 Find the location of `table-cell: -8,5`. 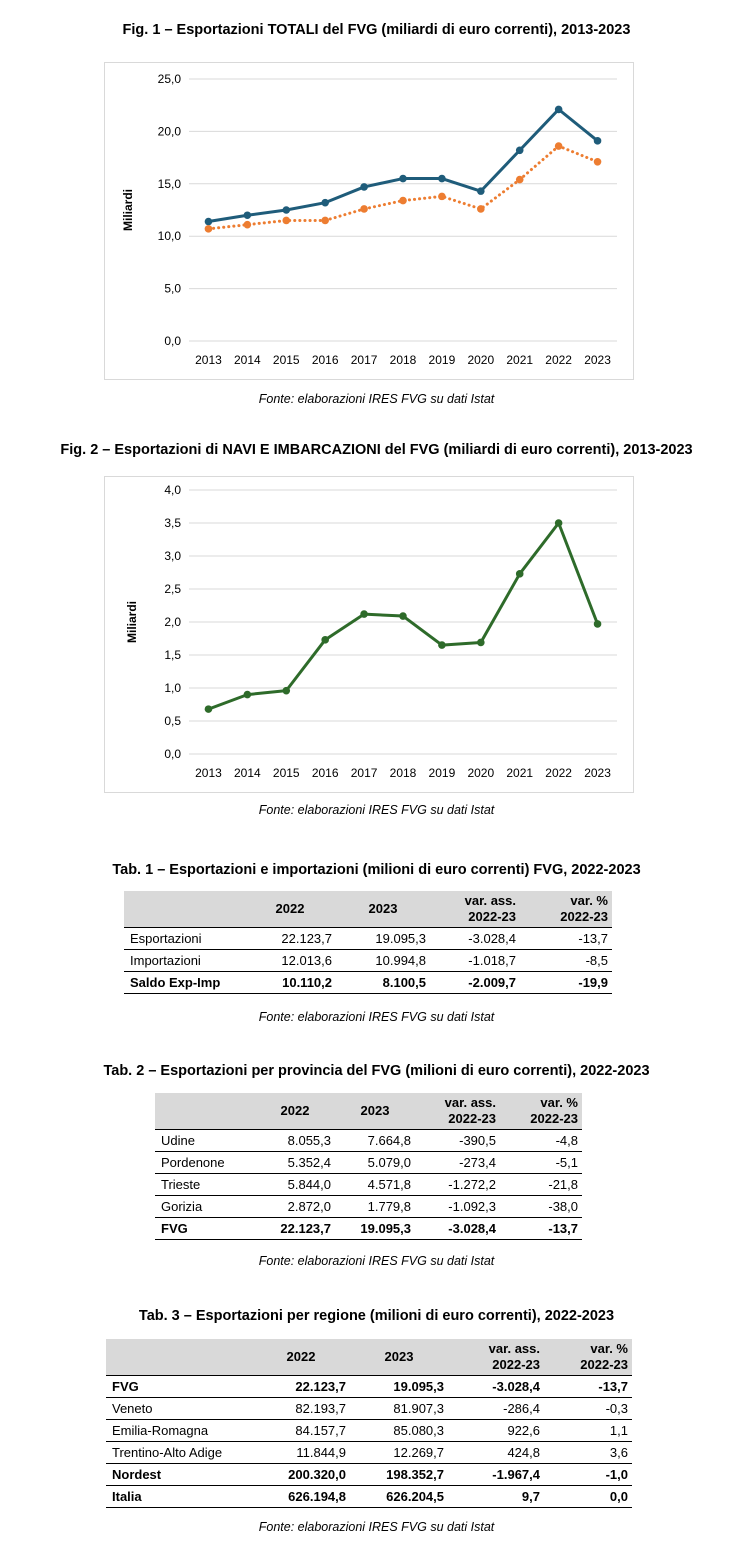

table-cell: -8,5 is located at coordinates (566, 960).